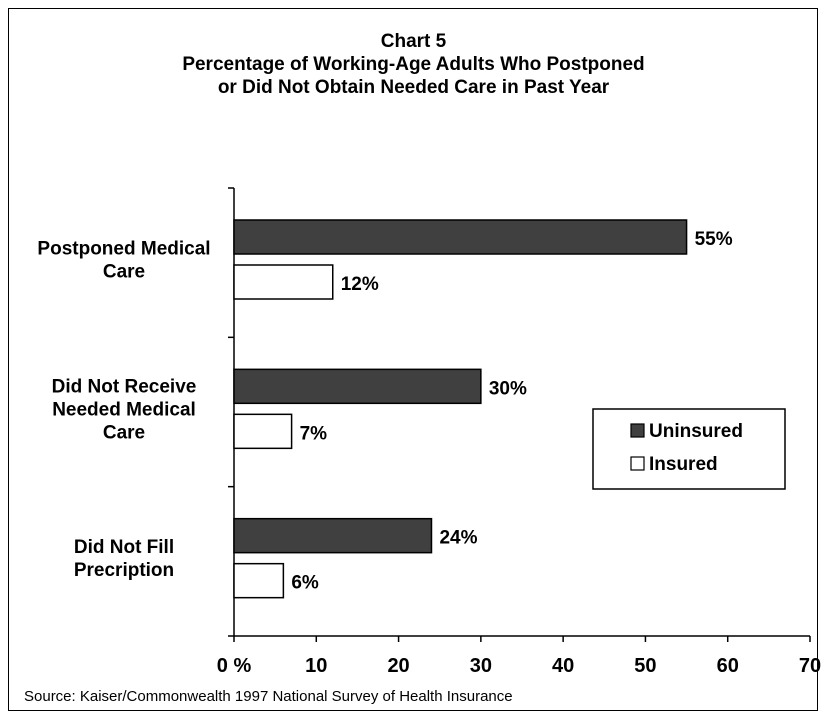 Image resolution: width=827 pixels, height=717 pixels. What do you see at coordinates (810, 666) in the screenshot?
I see `x-tick-label: 70` at bounding box center [810, 666].